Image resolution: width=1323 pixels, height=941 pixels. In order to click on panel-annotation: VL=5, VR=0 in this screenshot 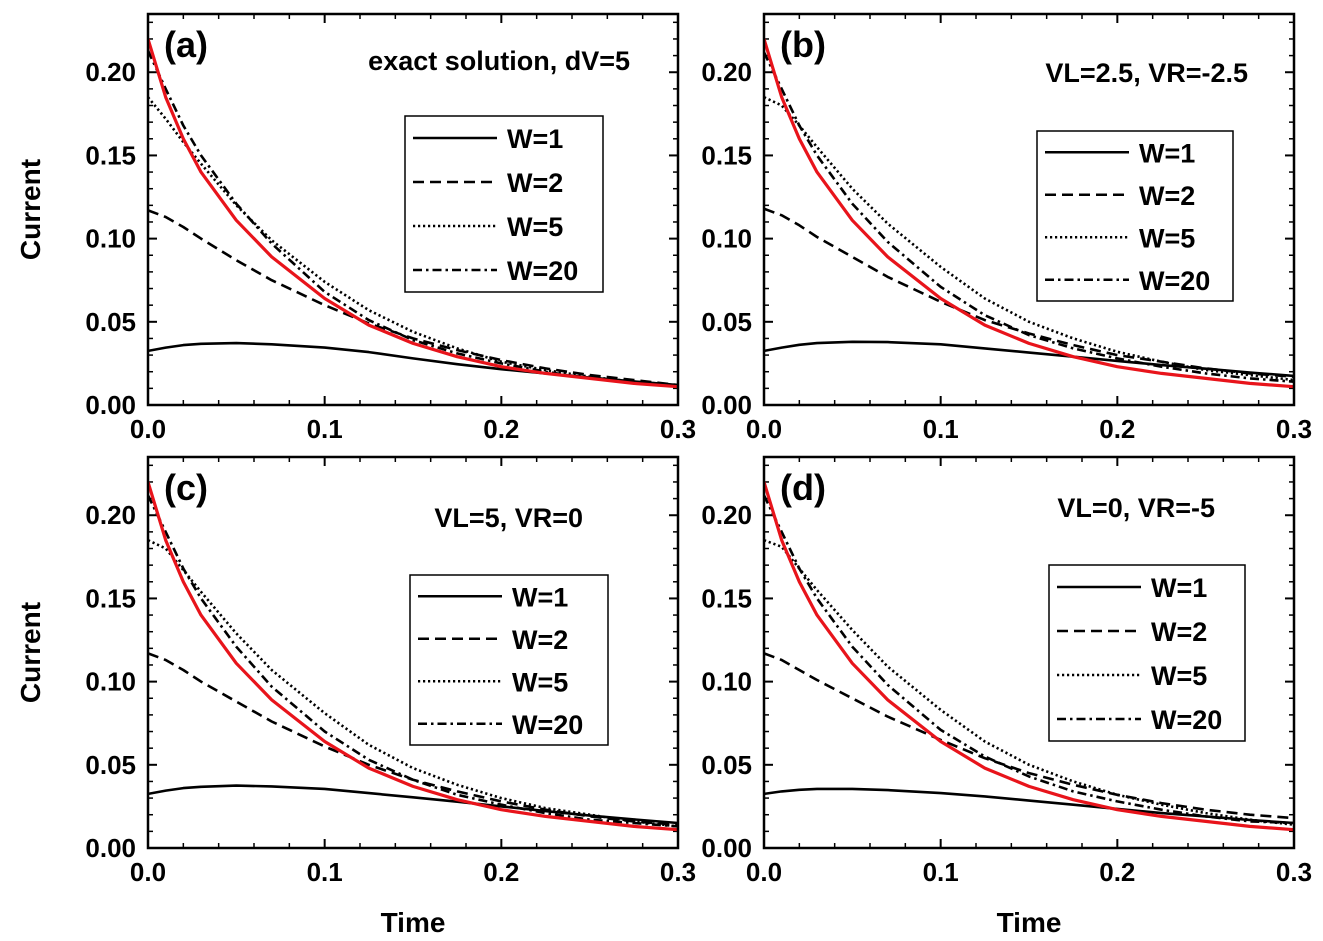, I will do `click(508, 518)`.